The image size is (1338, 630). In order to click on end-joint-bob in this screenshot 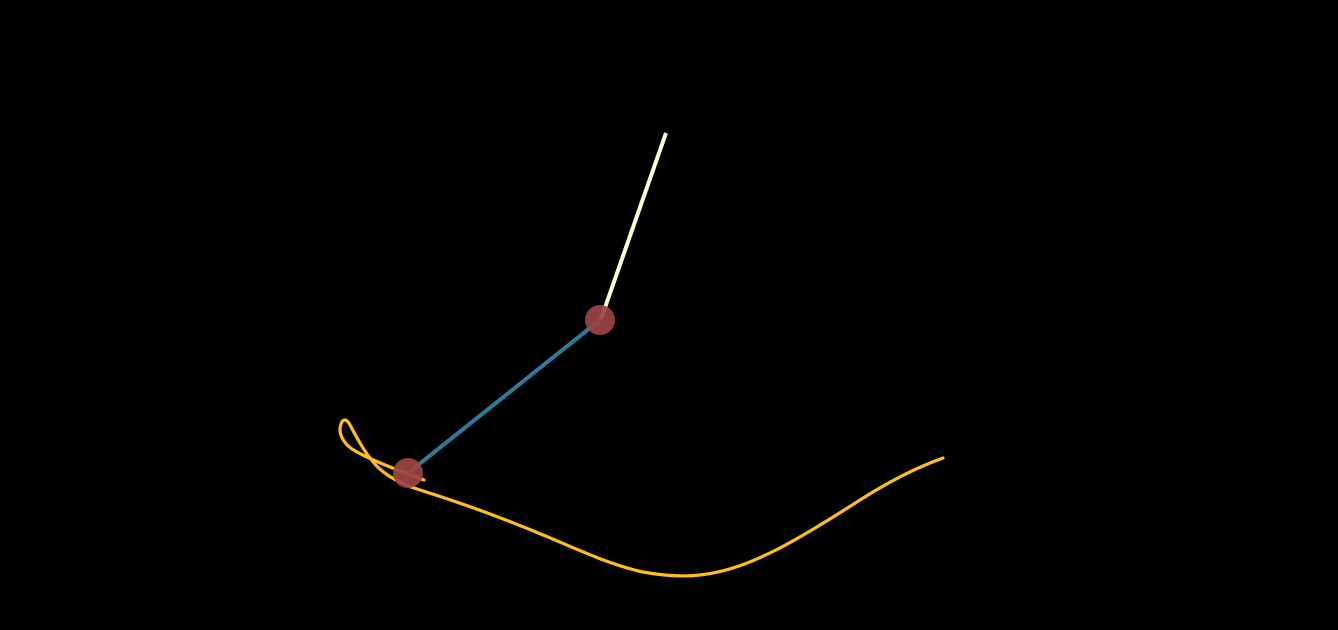, I will do `click(408, 473)`.